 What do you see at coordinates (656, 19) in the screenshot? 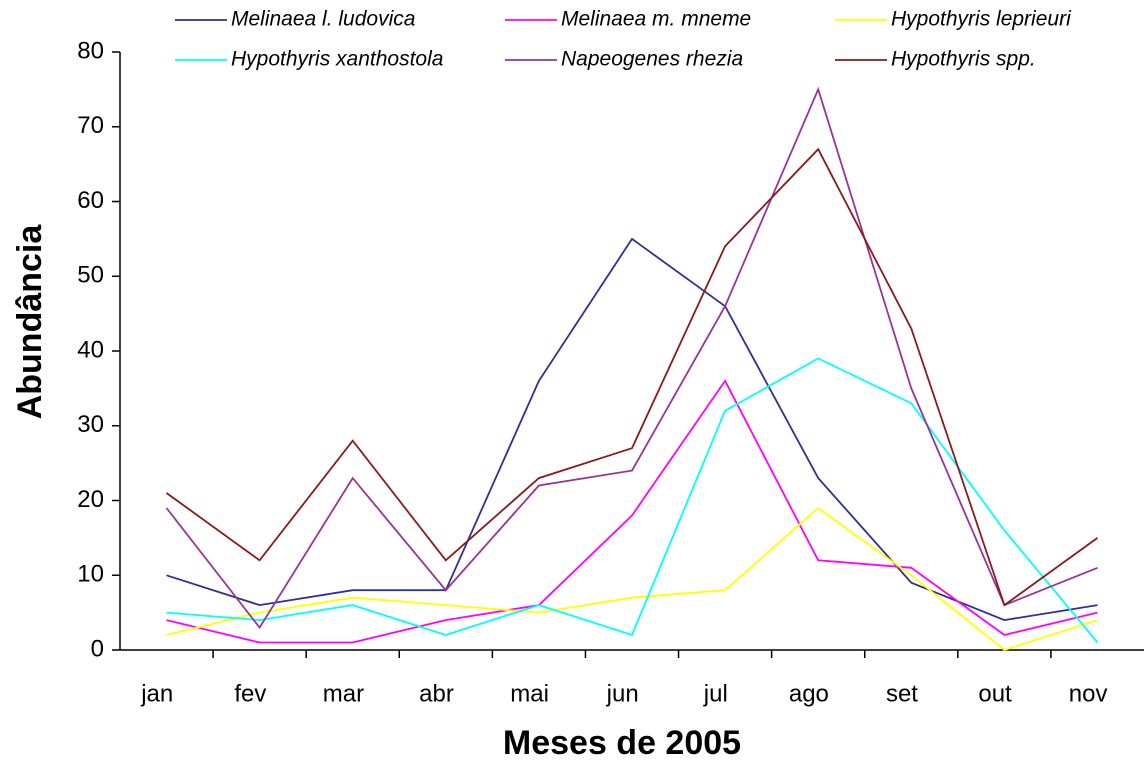
I see `legend-label: Melinaea m. mneme` at bounding box center [656, 19].